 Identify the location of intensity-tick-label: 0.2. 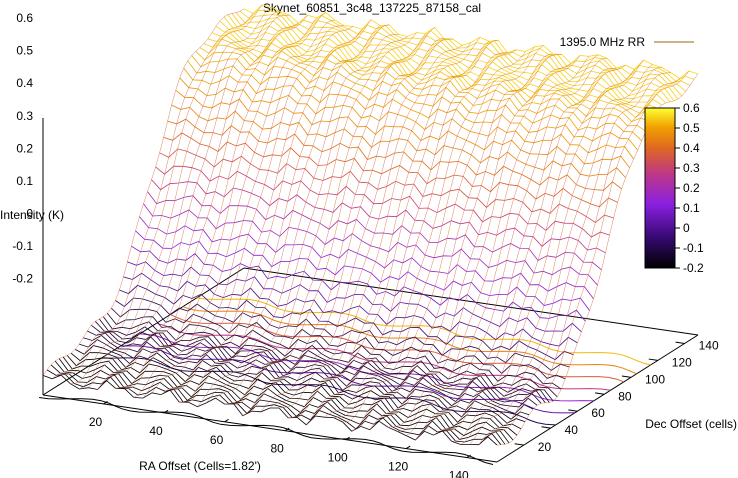
(24, 148).